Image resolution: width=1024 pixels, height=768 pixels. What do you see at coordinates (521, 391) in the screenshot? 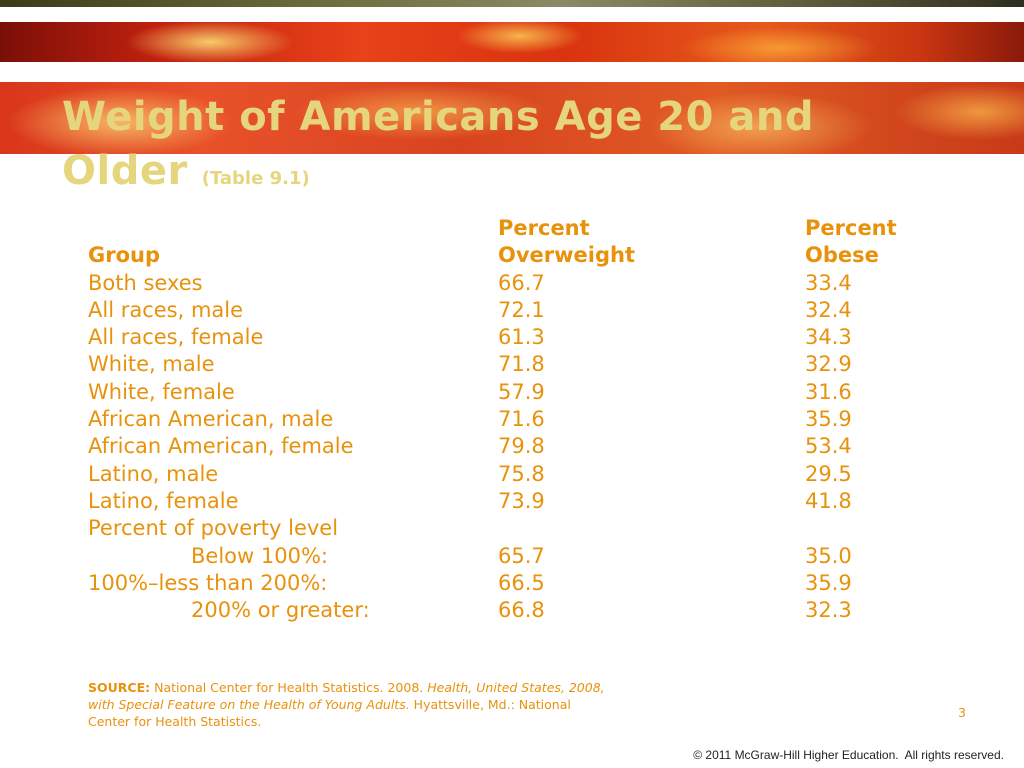
I see `overweight-cell: 57.9` at bounding box center [521, 391].